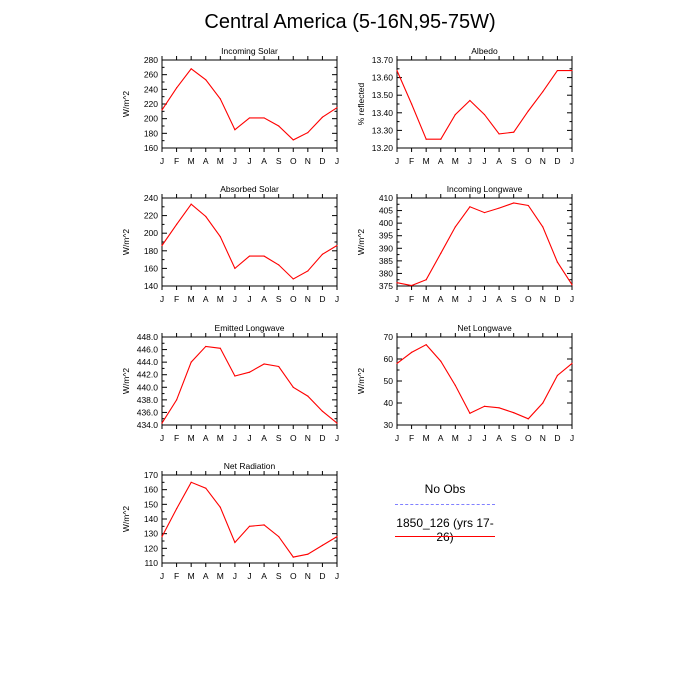 This screenshot has width=700, height=700. Describe the element at coordinates (151, 548) in the screenshot. I see `y-tick-label: 120` at that location.